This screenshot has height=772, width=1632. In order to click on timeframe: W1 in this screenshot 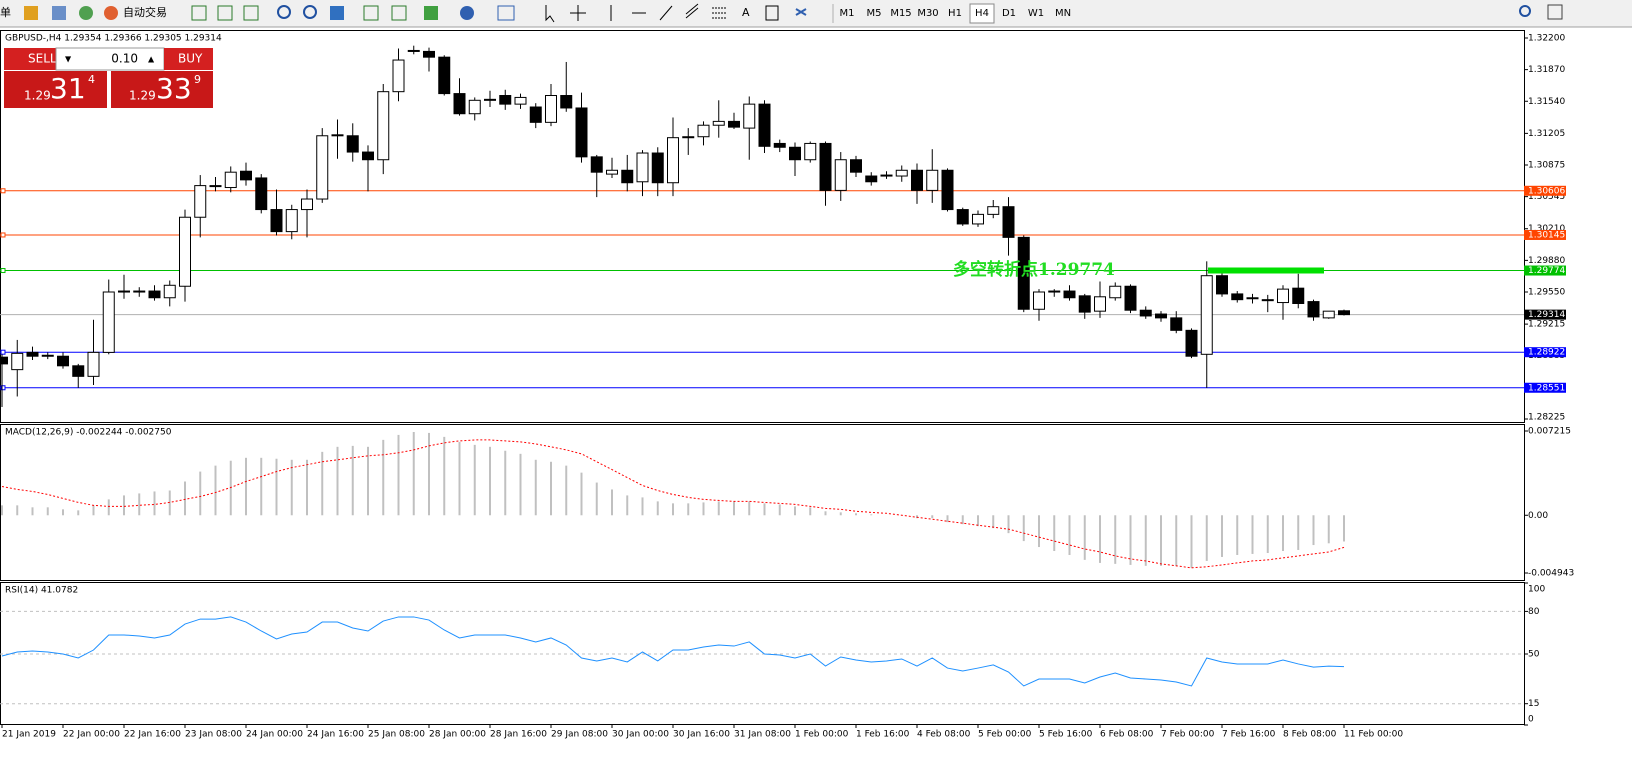, I will do `click(1036, 13)`.